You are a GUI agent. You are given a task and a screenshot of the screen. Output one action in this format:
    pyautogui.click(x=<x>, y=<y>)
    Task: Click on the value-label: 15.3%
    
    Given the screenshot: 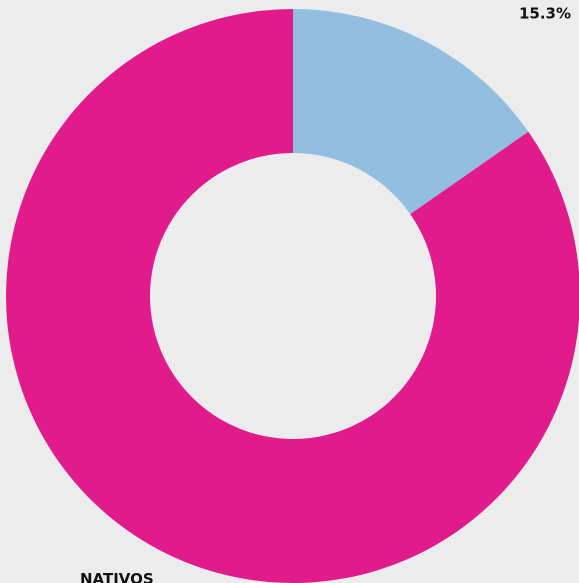 What is the action you would take?
    pyautogui.click(x=545, y=14)
    